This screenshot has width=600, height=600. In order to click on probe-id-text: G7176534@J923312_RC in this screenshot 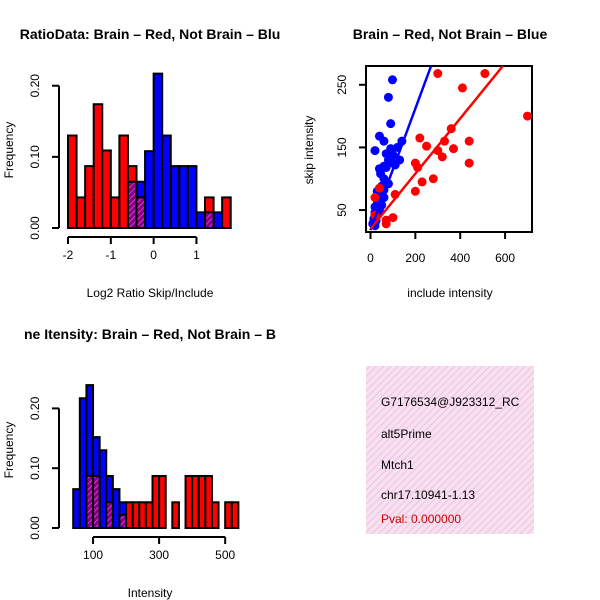, I will do `click(450, 402)`.